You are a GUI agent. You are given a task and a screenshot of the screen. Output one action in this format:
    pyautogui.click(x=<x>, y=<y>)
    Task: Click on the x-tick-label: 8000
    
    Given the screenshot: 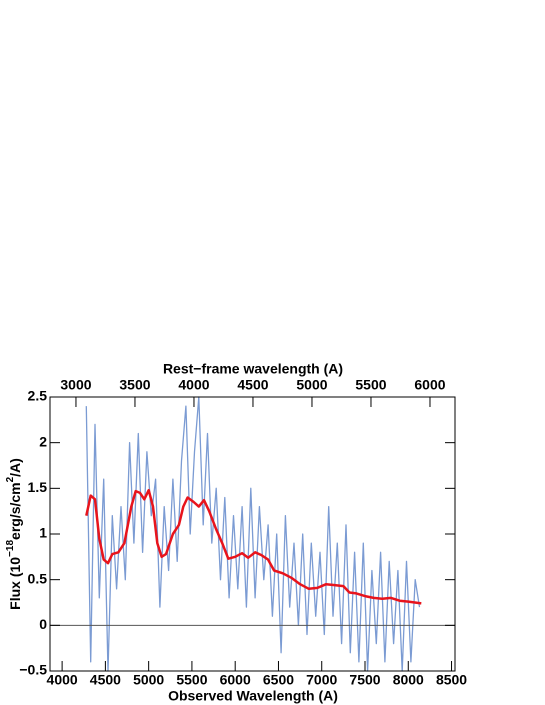 What is the action you would take?
    pyautogui.click(x=408, y=680)
    